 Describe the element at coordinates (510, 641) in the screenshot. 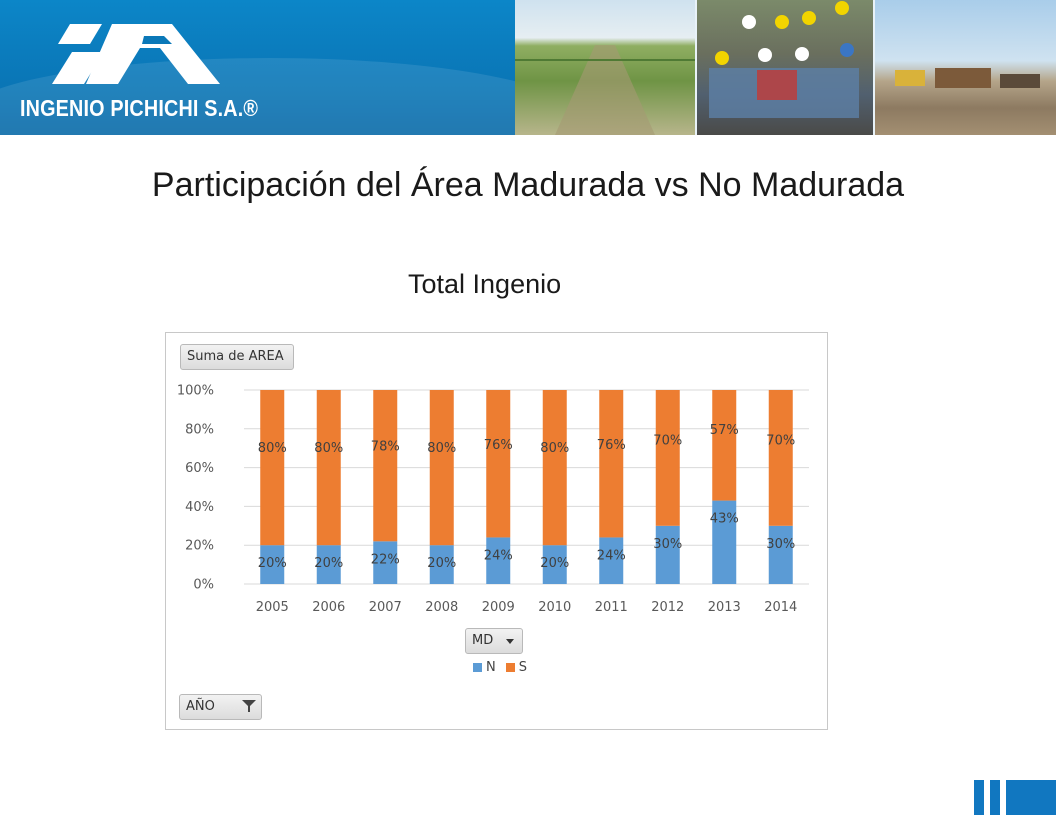

I see `chevron-down-icon` at that location.